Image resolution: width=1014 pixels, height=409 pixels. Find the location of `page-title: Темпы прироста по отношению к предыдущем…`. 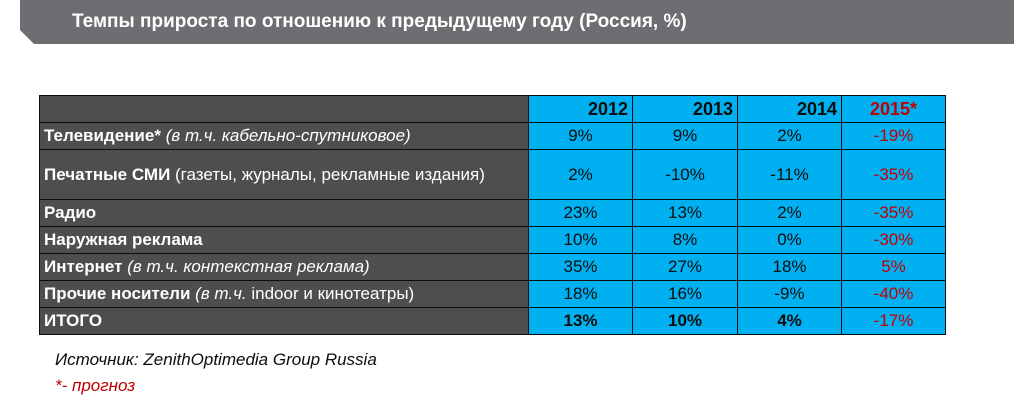

page-title: Темпы прироста по отношению к предыдущем… is located at coordinates (379, 21).